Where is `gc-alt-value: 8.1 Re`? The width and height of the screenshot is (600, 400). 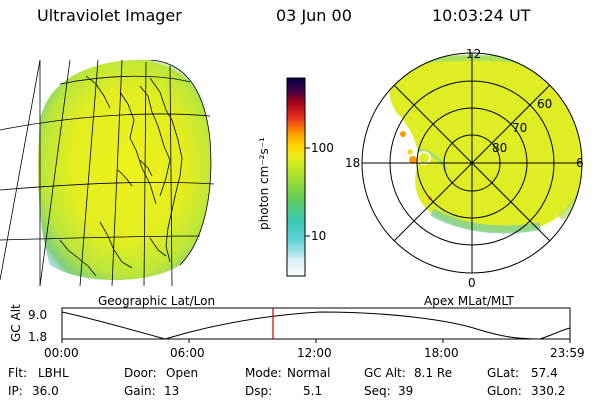 gc-alt-value: 8.1 Re is located at coordinates (433, 373).